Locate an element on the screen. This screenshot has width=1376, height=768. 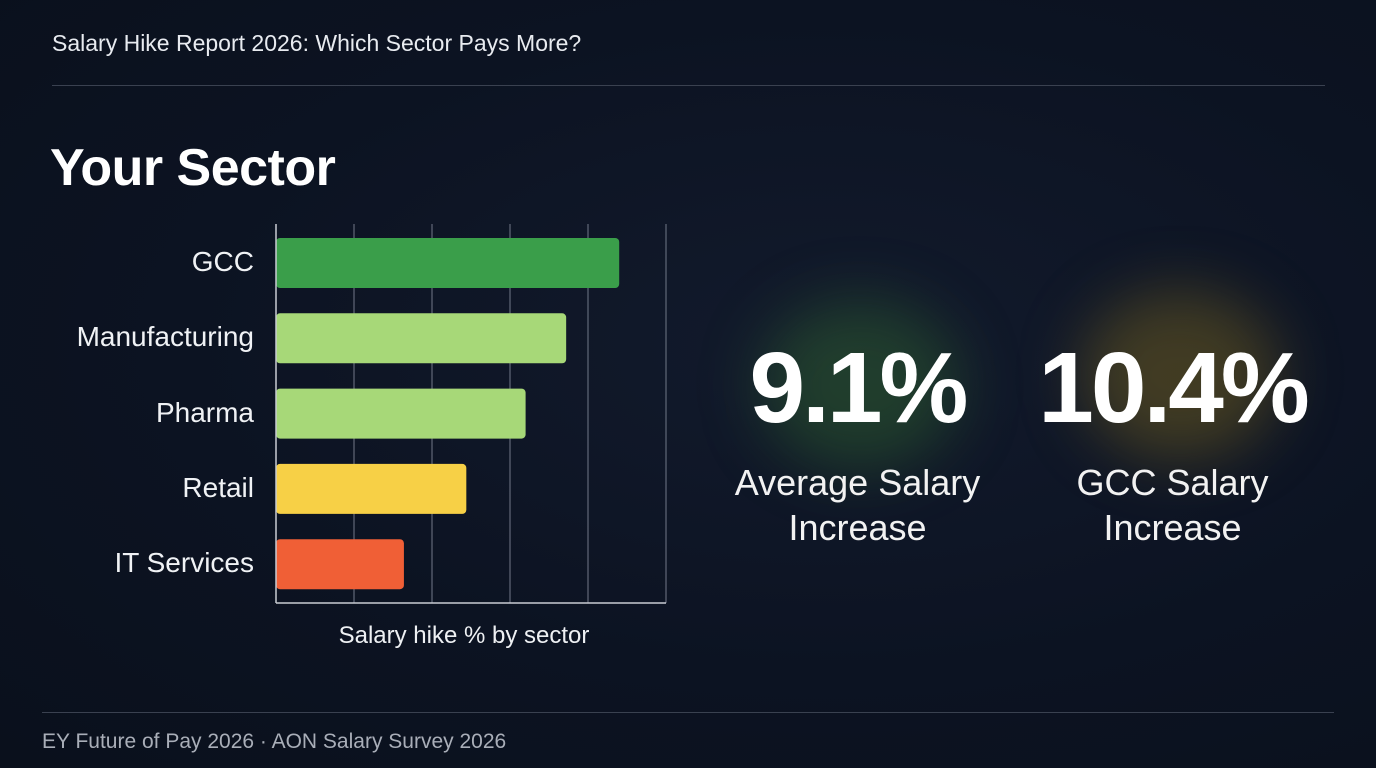
stat-glow-gold is located at coordinates (1180, 375).